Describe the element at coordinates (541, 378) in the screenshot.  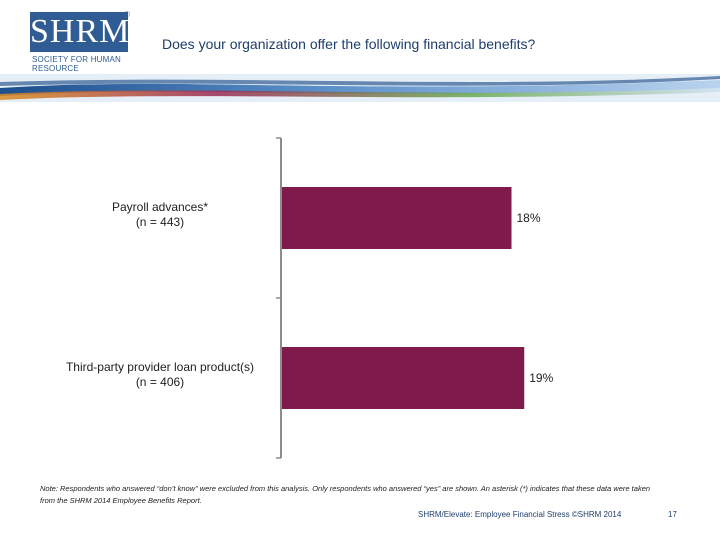
I see `value-label: 19%` at that location.